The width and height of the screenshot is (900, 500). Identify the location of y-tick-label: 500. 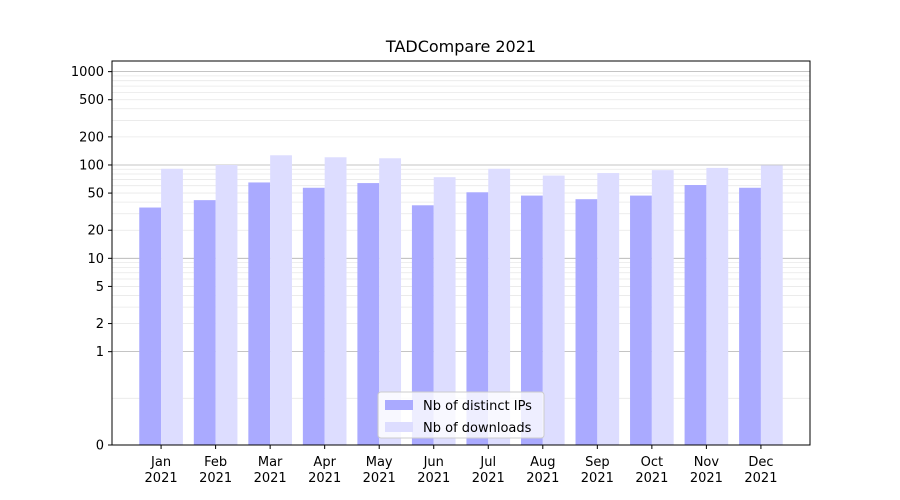
(91, 100).